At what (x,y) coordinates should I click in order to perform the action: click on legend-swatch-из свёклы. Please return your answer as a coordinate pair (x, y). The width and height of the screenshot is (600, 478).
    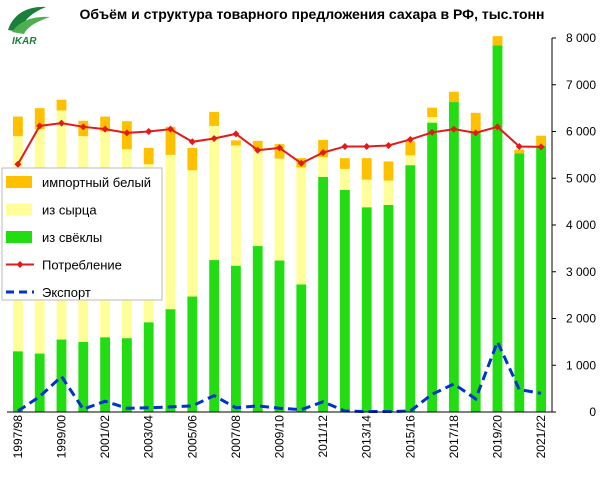
    Looking at the image, I should click on (19, 237).